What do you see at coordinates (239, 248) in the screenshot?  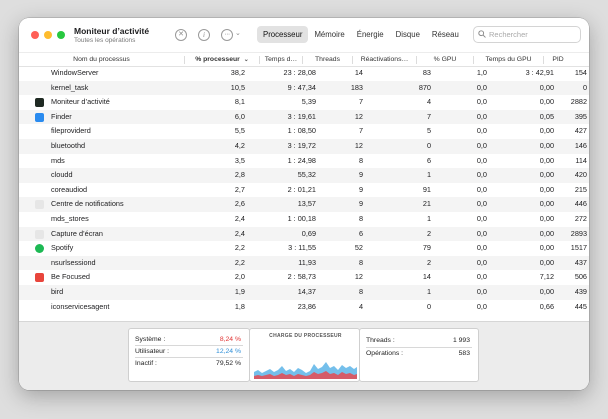 I see `cell-cpu: 2,2` at bounding box center [239, 248].